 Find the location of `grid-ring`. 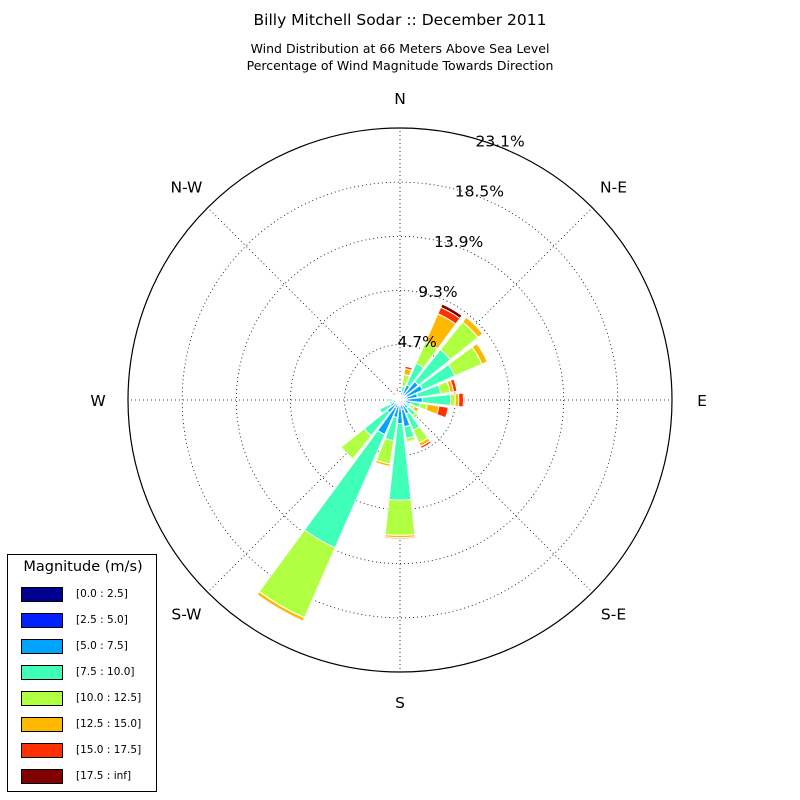

grid-ring is located at coordinates (400, 400).